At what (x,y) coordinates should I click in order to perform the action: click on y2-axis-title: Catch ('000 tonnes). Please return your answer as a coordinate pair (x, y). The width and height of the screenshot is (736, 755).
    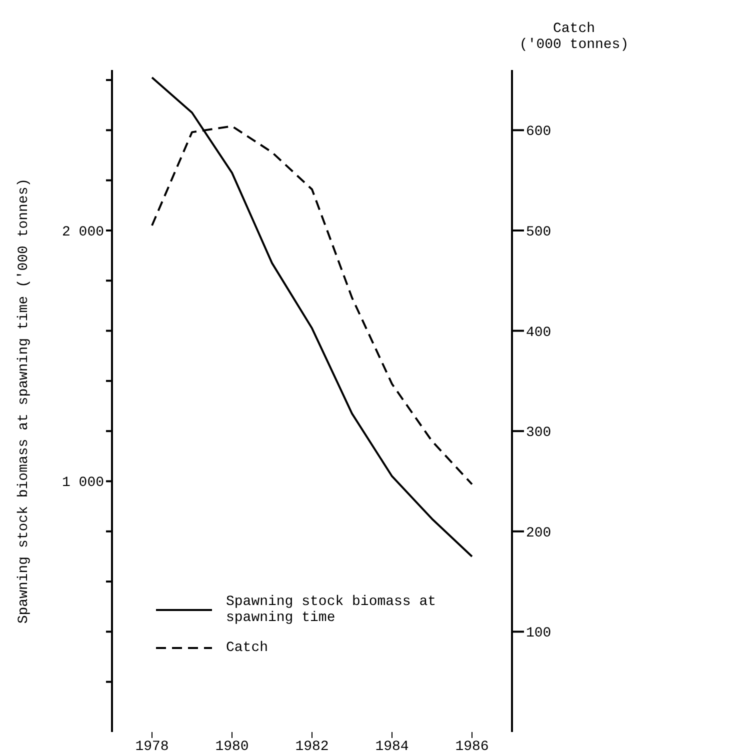
    Looking at the image, I should click on (574, 37).